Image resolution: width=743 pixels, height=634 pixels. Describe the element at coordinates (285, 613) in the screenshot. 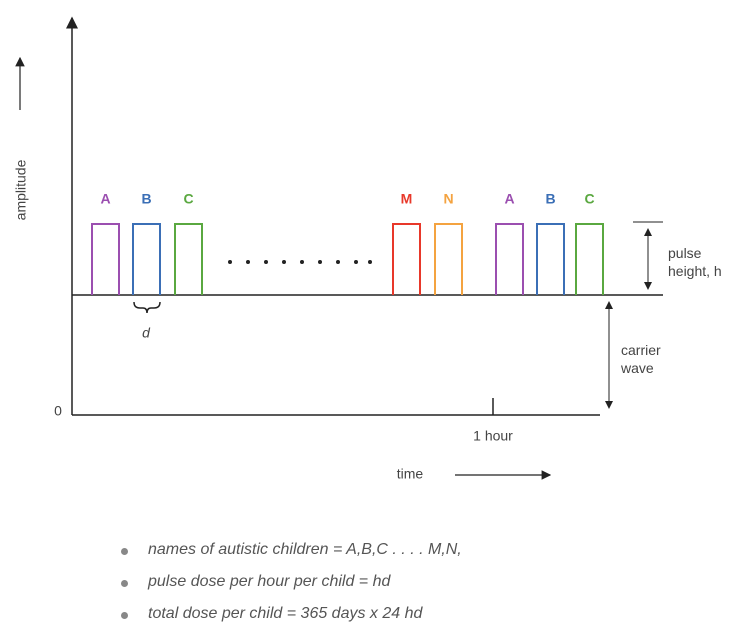

I see `note: total dose per child = 365 days x 24 hd` at that location.